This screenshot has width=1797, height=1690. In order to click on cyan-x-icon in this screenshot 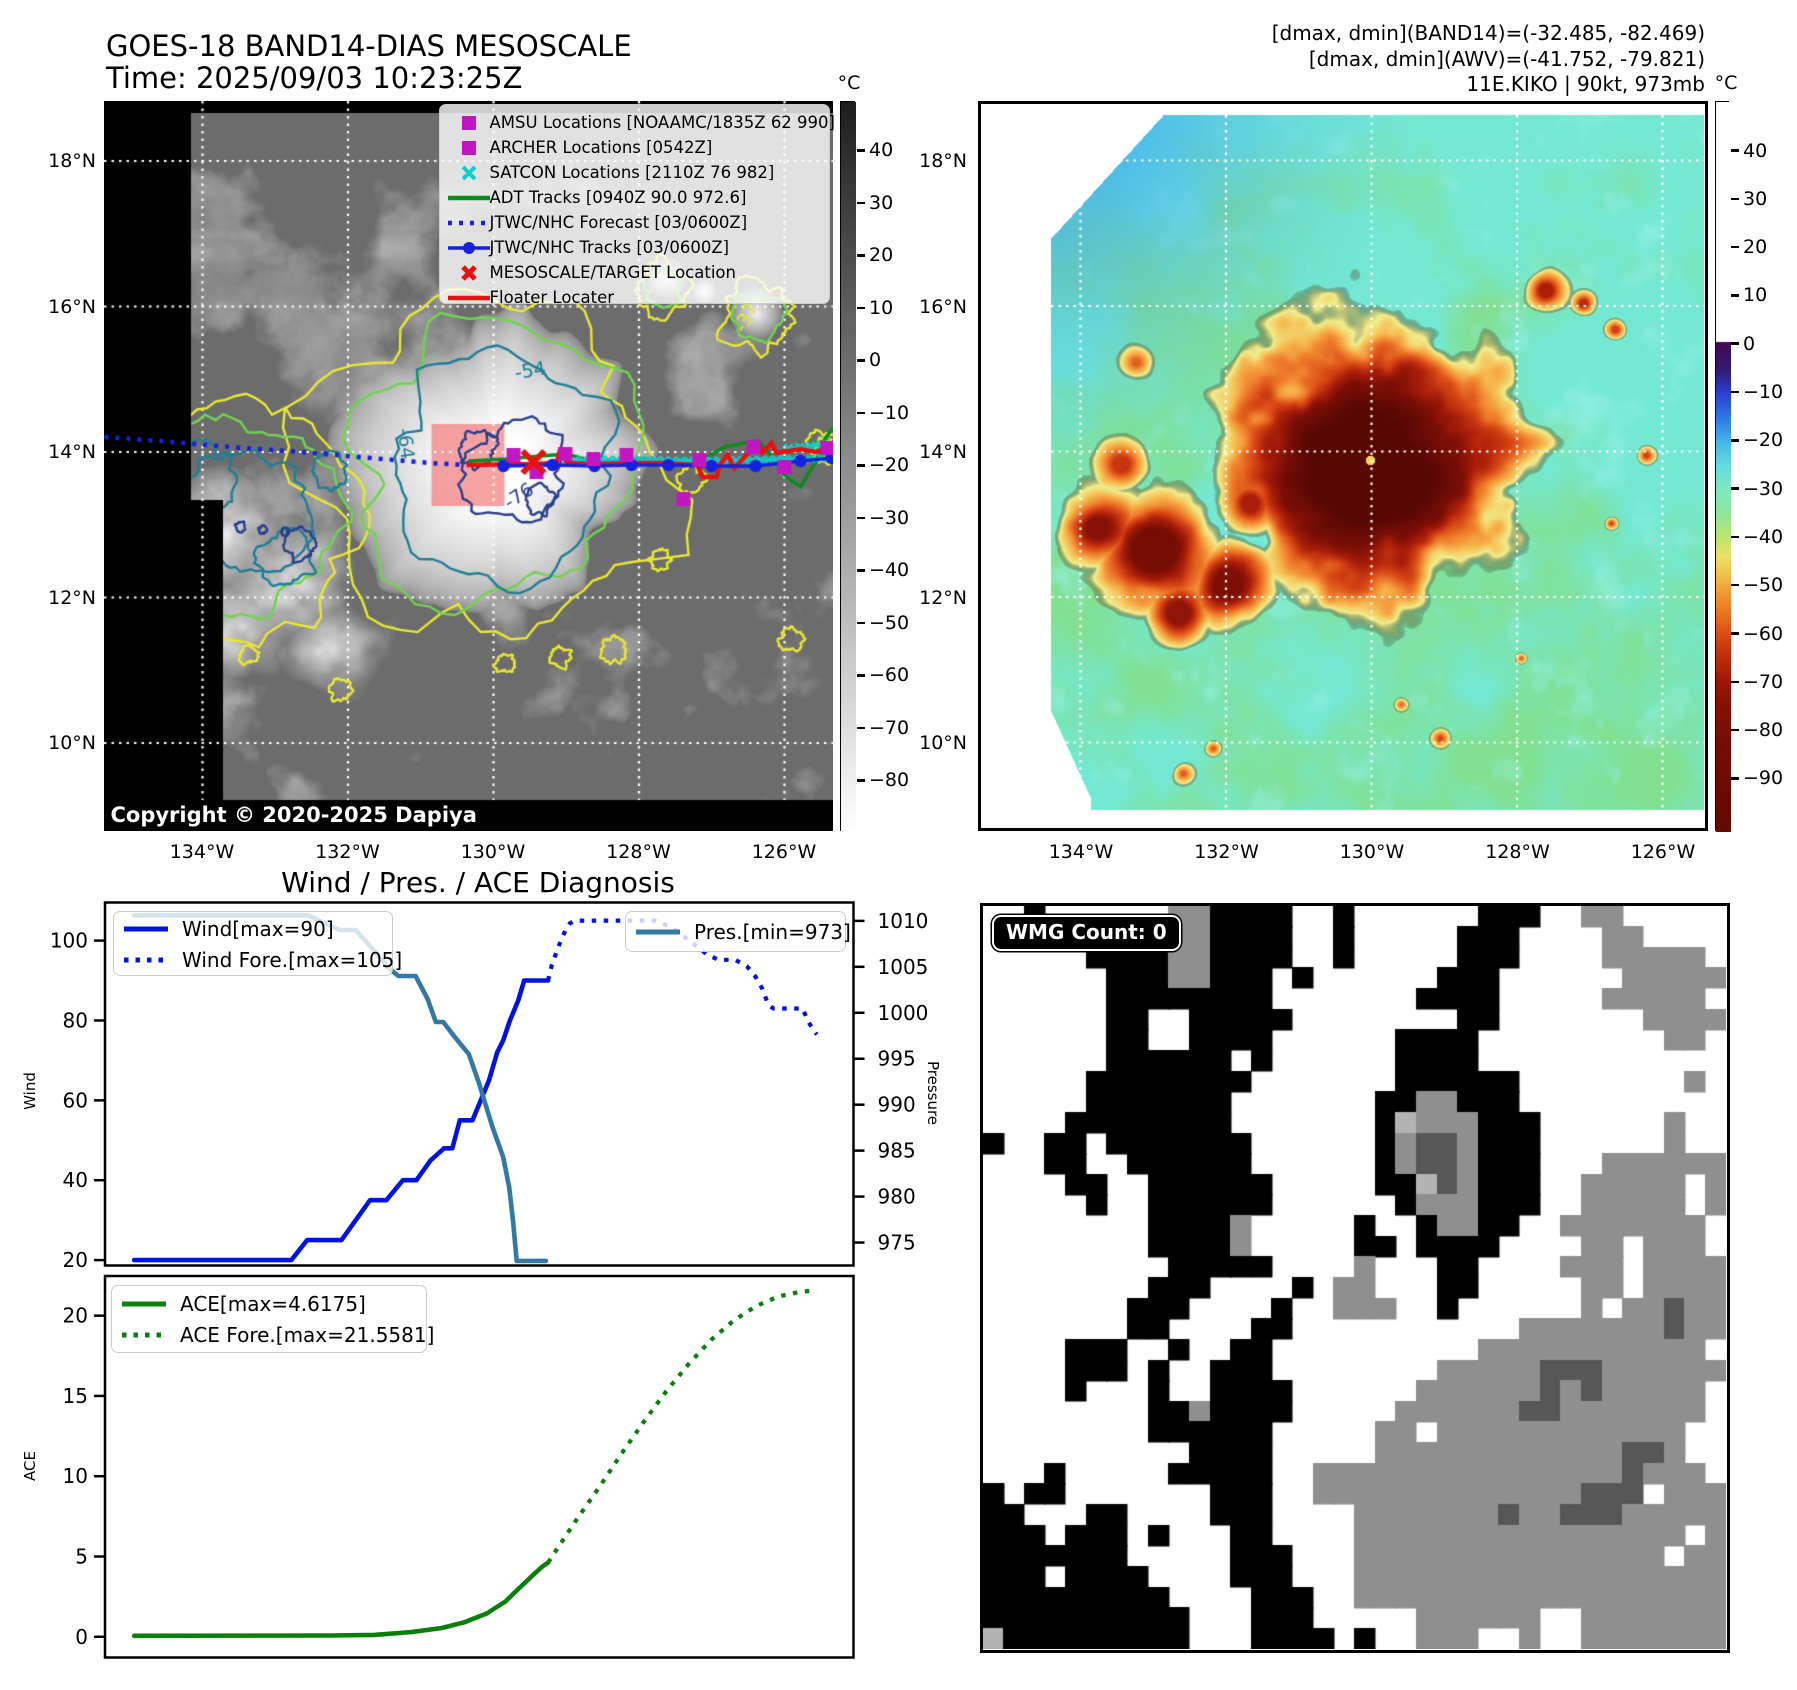, I will do `click(464, 173)`.